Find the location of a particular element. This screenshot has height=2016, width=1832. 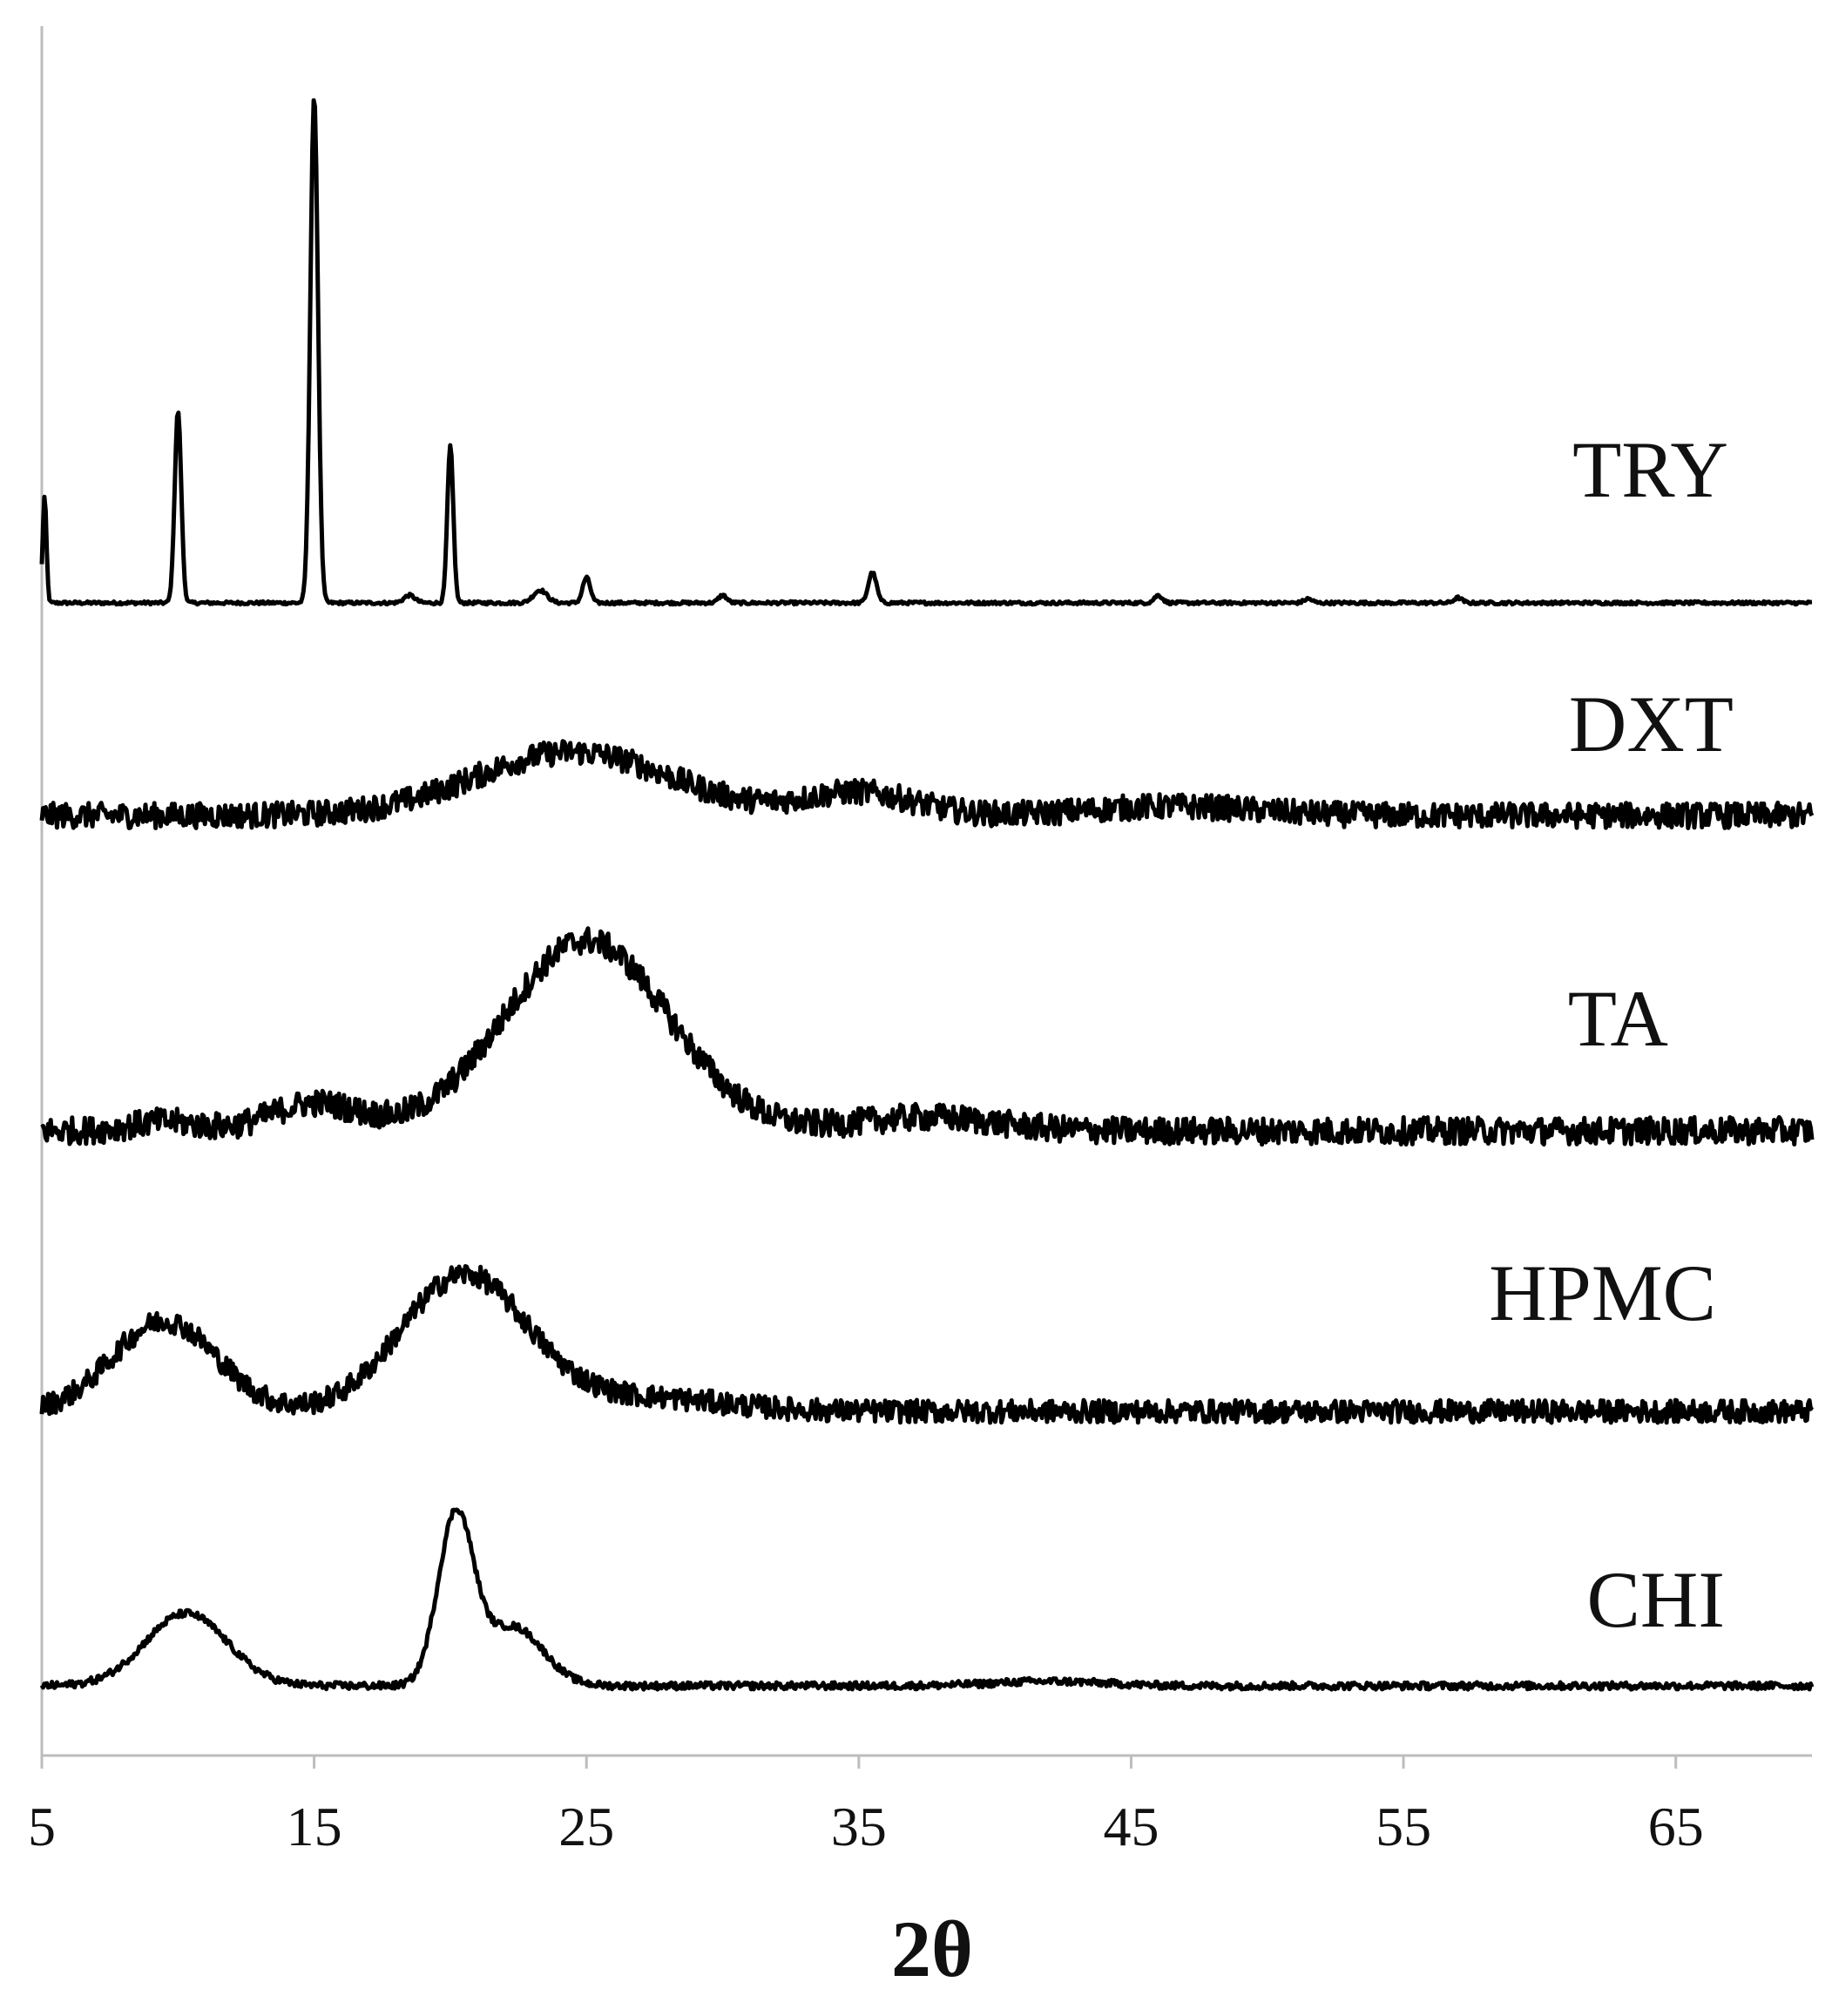

x-tick-label: 25 is located at coordinates (586, 1826).